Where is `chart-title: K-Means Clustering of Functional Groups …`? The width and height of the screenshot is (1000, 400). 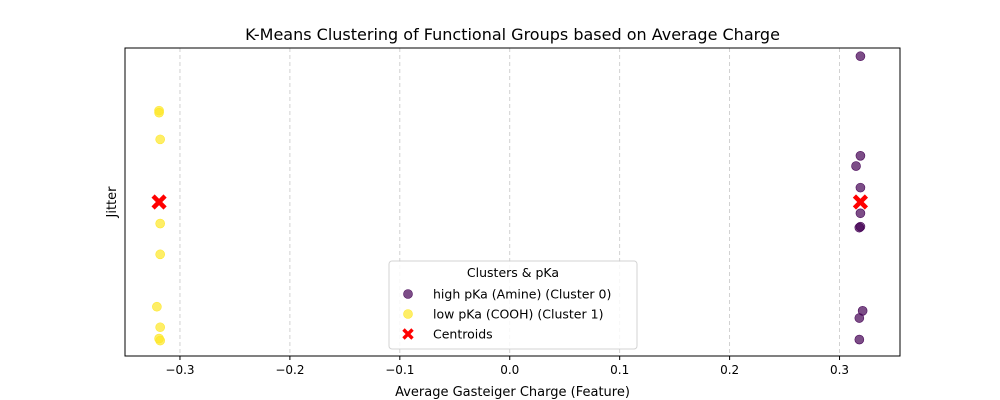
chart-title: K-Means Clustering of Functional Groups … is located at coordinates (512, 34).